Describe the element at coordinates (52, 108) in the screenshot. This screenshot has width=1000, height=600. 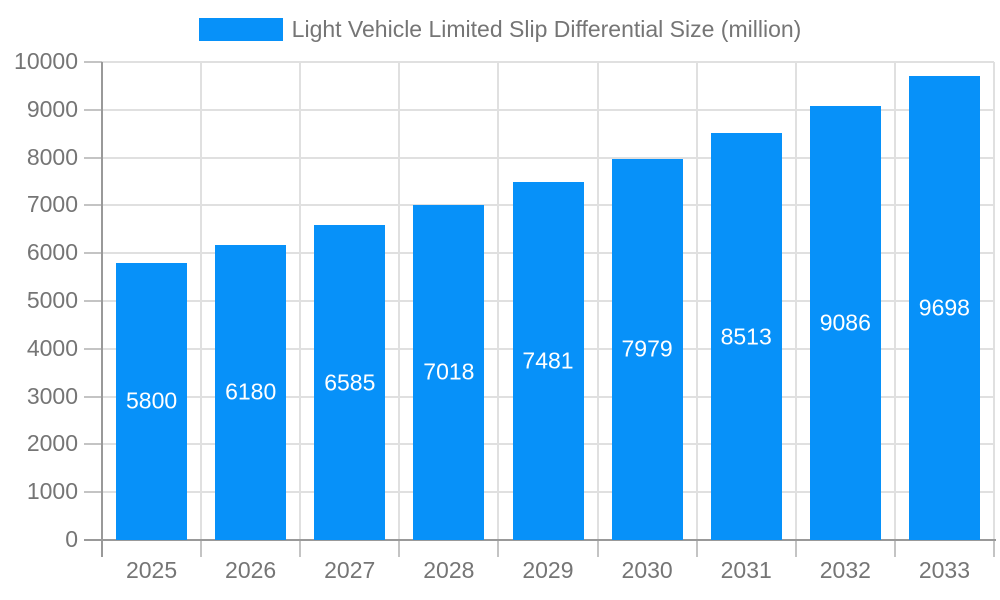
I see `y-axis-label: 9000` at that location.